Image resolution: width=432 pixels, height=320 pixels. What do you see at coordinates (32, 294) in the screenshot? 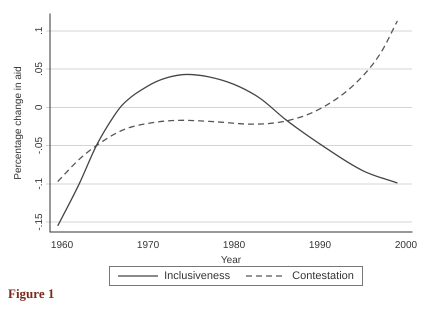
I see `caption: Figure 1` at bounding box center [32, 294].